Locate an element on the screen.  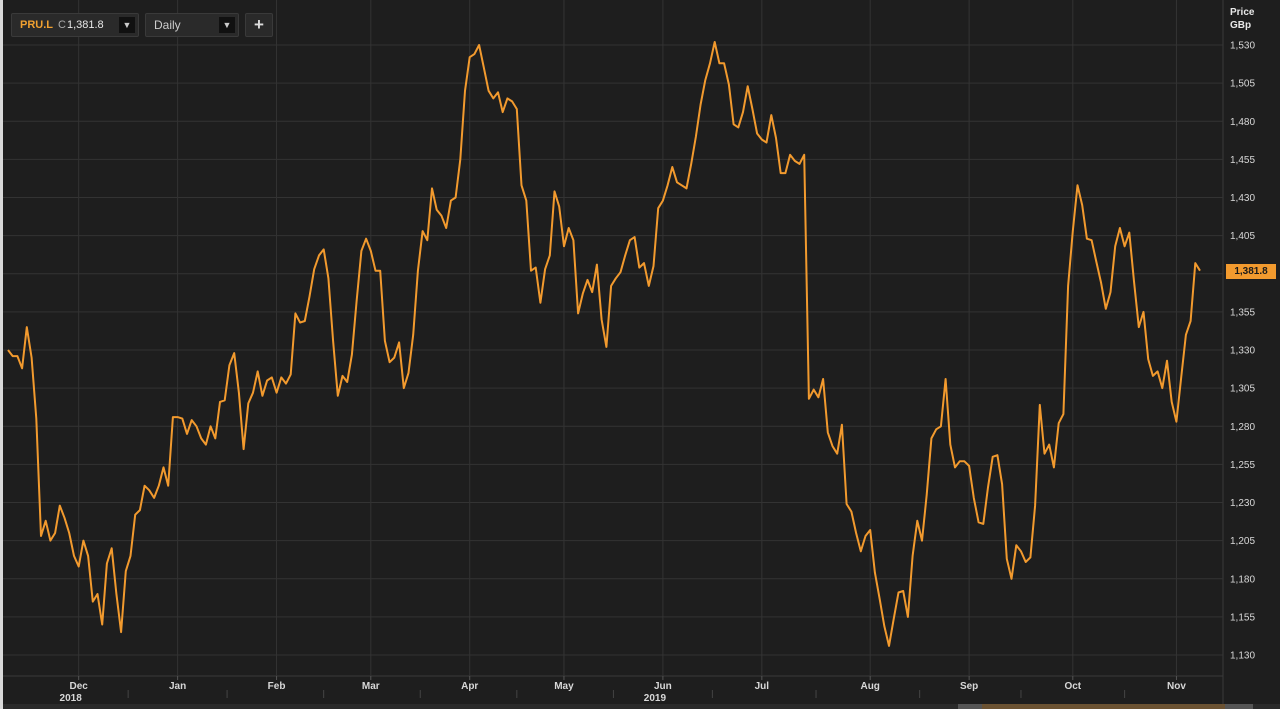
year-label: 2019 is located at coordinates (655, 698).